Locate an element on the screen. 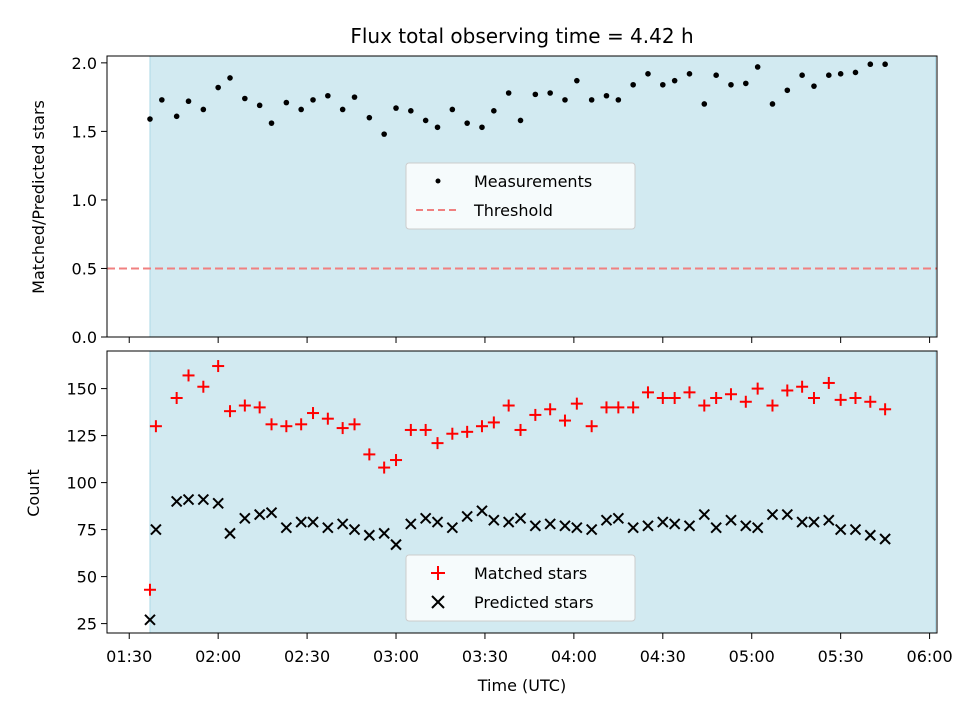 This screenshot has width=960, height=720. x-tick-label: 02:30 is located at coordinates (307, 656).